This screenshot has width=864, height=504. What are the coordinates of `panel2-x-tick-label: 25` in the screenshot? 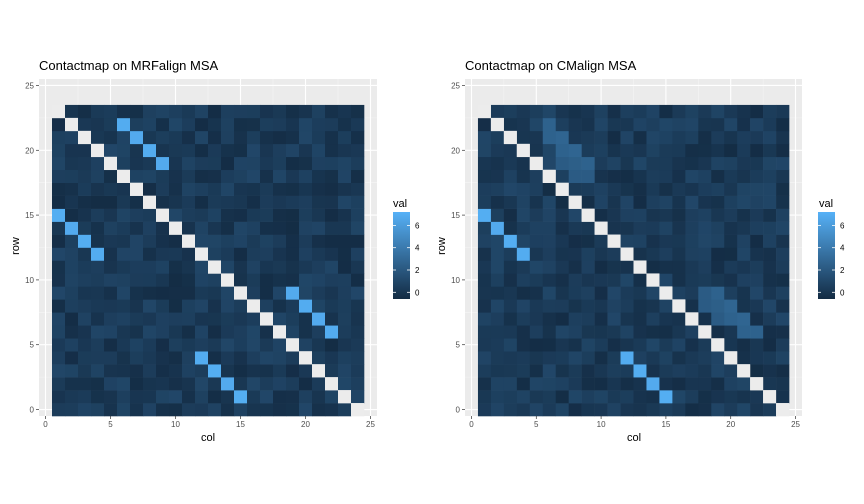 It's located at (795, 424).